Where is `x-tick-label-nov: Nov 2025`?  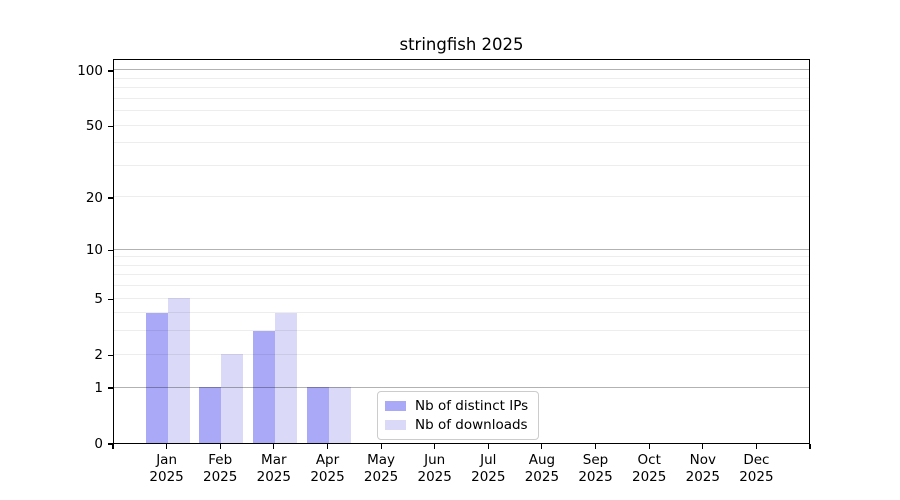 x-tick-label-nov: Nov 2025 is located at coordinates (703, 469).